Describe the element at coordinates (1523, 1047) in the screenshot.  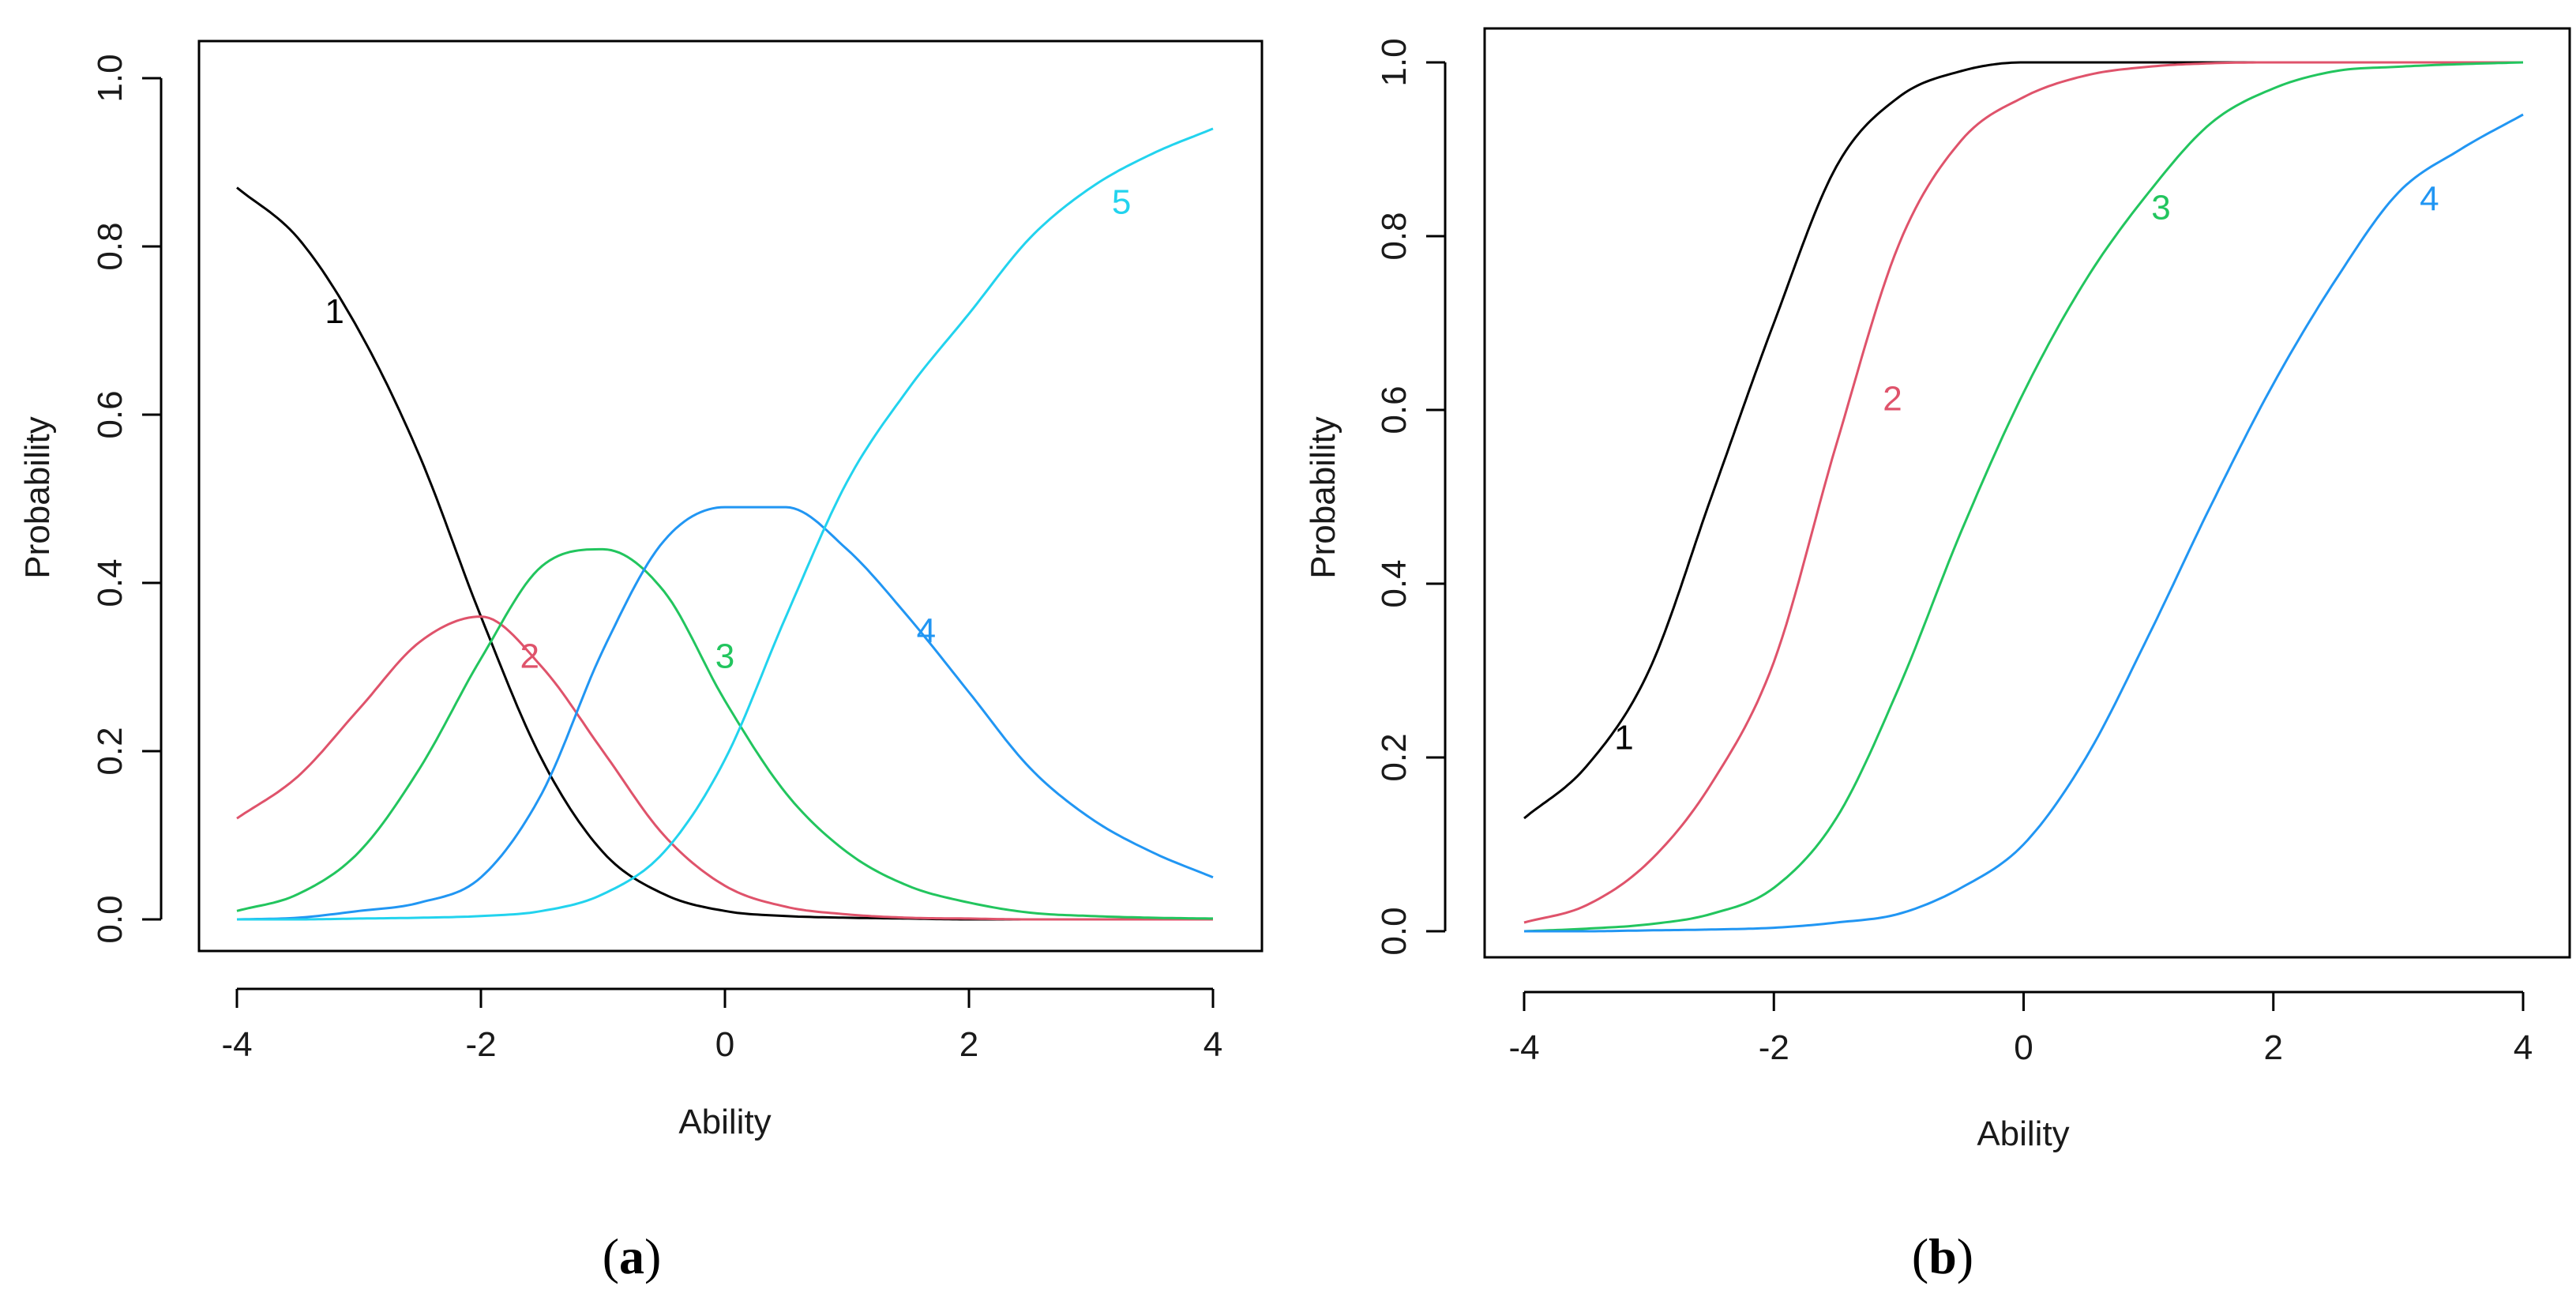
I see `panel-b-x-tick-label: -4` at that location.